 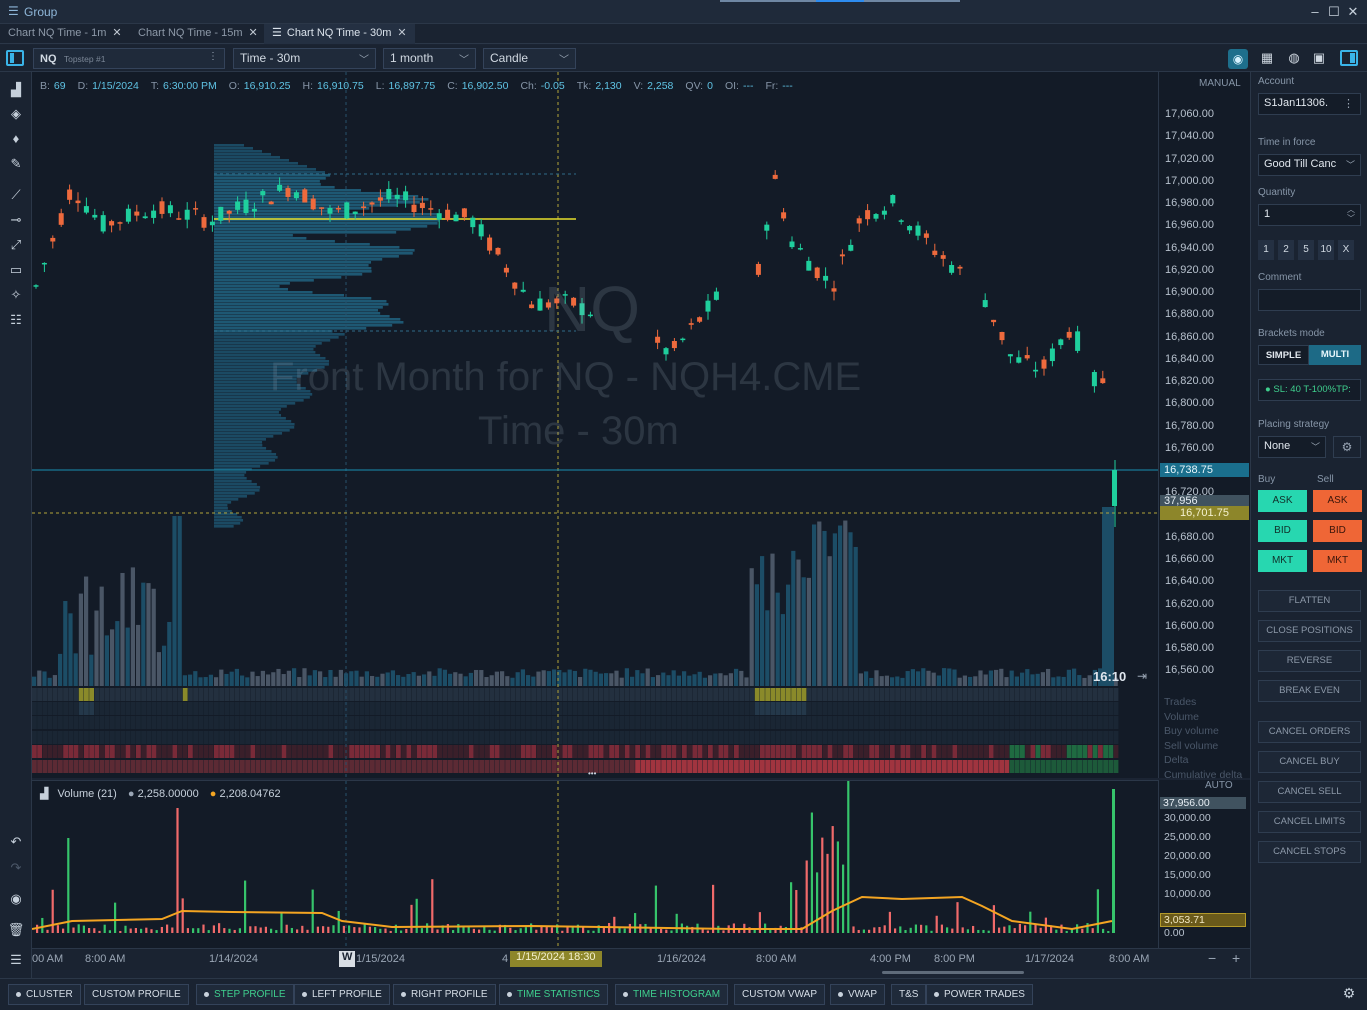 I want to click on pencil-icon: ✎, so click(x=16, y=163).